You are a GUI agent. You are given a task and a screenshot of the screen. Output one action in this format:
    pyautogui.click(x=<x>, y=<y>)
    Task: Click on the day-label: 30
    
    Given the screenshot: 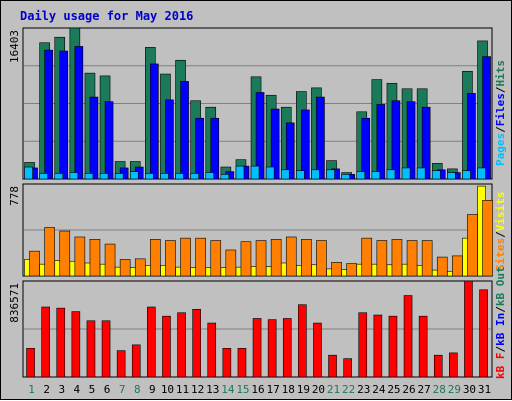 What is the action you would take?
    pyautogui.click(x=469, y=389)
    